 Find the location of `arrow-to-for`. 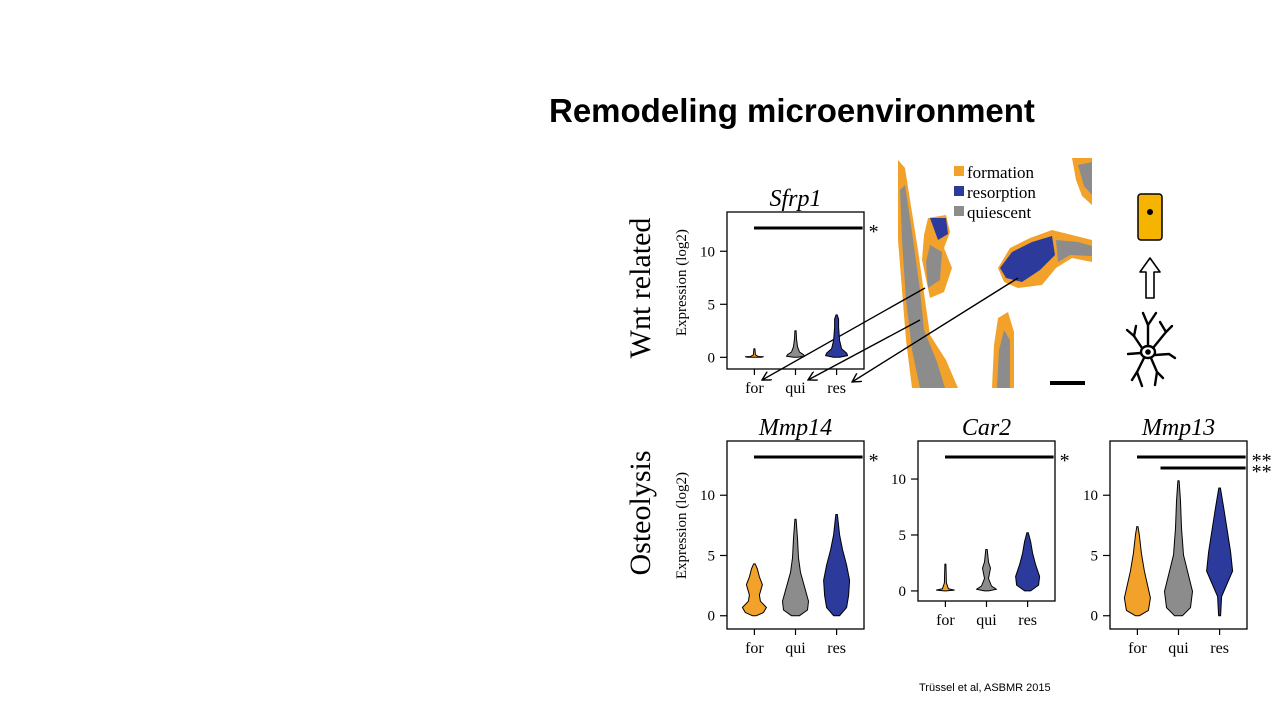

arrow-to-for is located at coordinates (844, 333).